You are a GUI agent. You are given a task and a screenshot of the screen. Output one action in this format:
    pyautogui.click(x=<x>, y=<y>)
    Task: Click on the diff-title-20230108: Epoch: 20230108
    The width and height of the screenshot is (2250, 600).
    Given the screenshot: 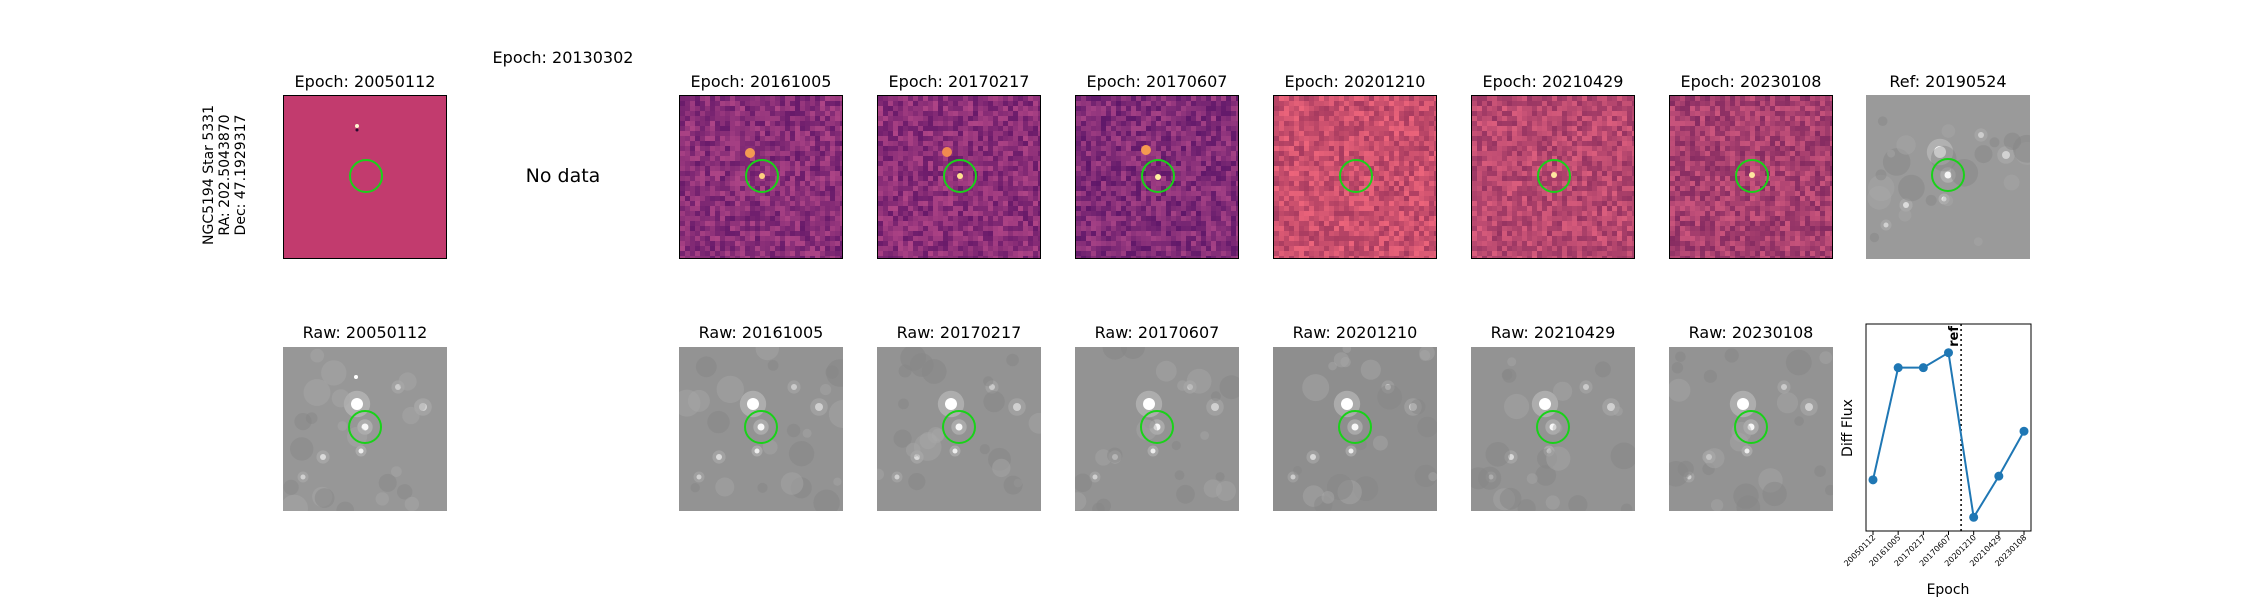 What is the action you would take?
    pyautogui.click(x=1751, y=81)
    